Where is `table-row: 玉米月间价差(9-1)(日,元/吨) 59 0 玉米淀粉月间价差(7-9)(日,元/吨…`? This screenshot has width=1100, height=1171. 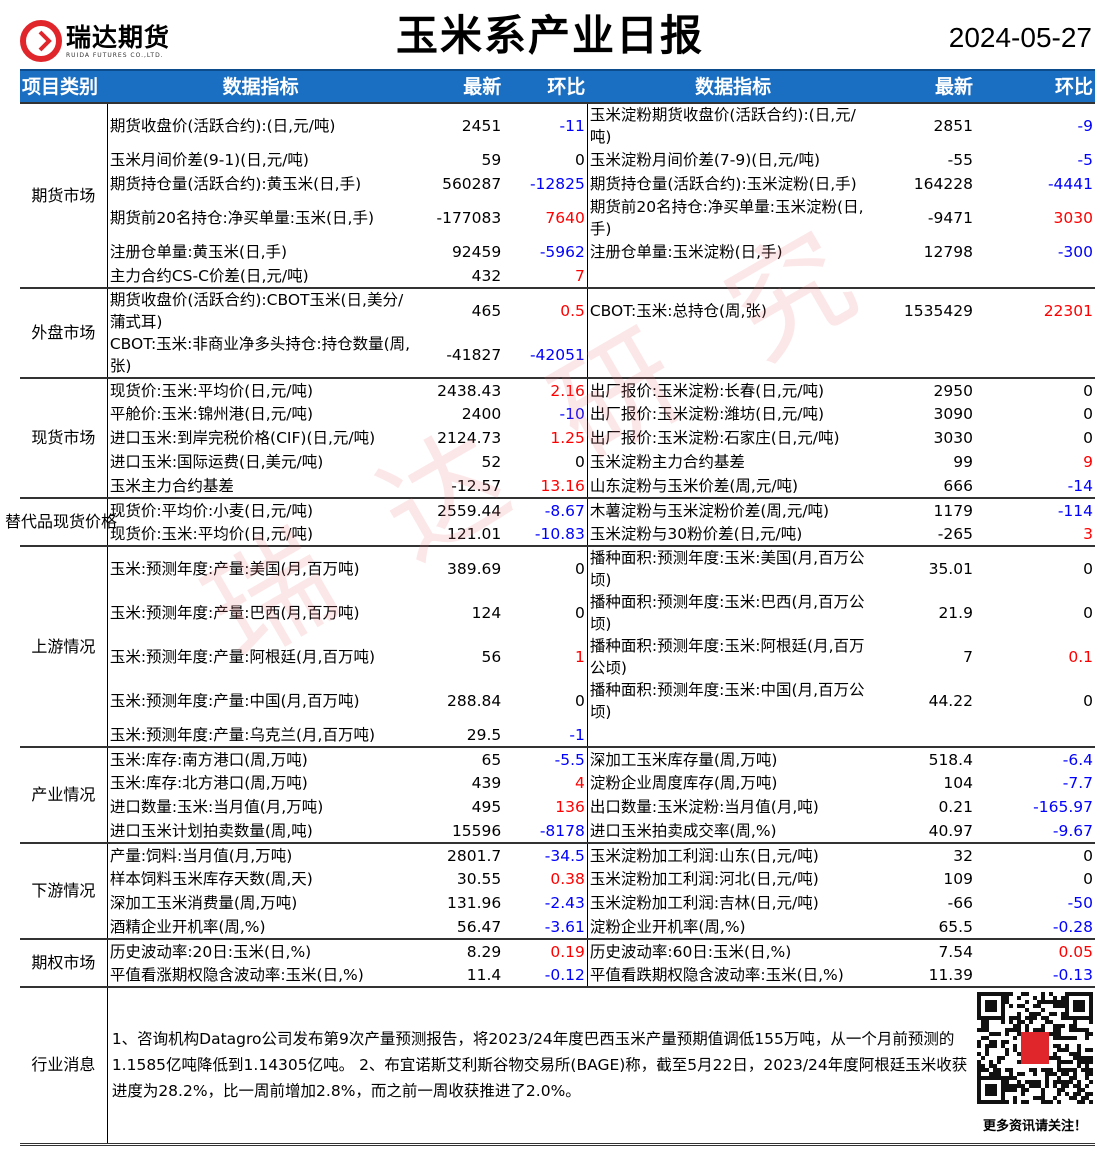
table-row: 玉米月间价差(9-1)(日,元/吨) 59 0 玉米淀粉月间价差(7-9)(日,元/吨… is located at coordinates (557, 160).